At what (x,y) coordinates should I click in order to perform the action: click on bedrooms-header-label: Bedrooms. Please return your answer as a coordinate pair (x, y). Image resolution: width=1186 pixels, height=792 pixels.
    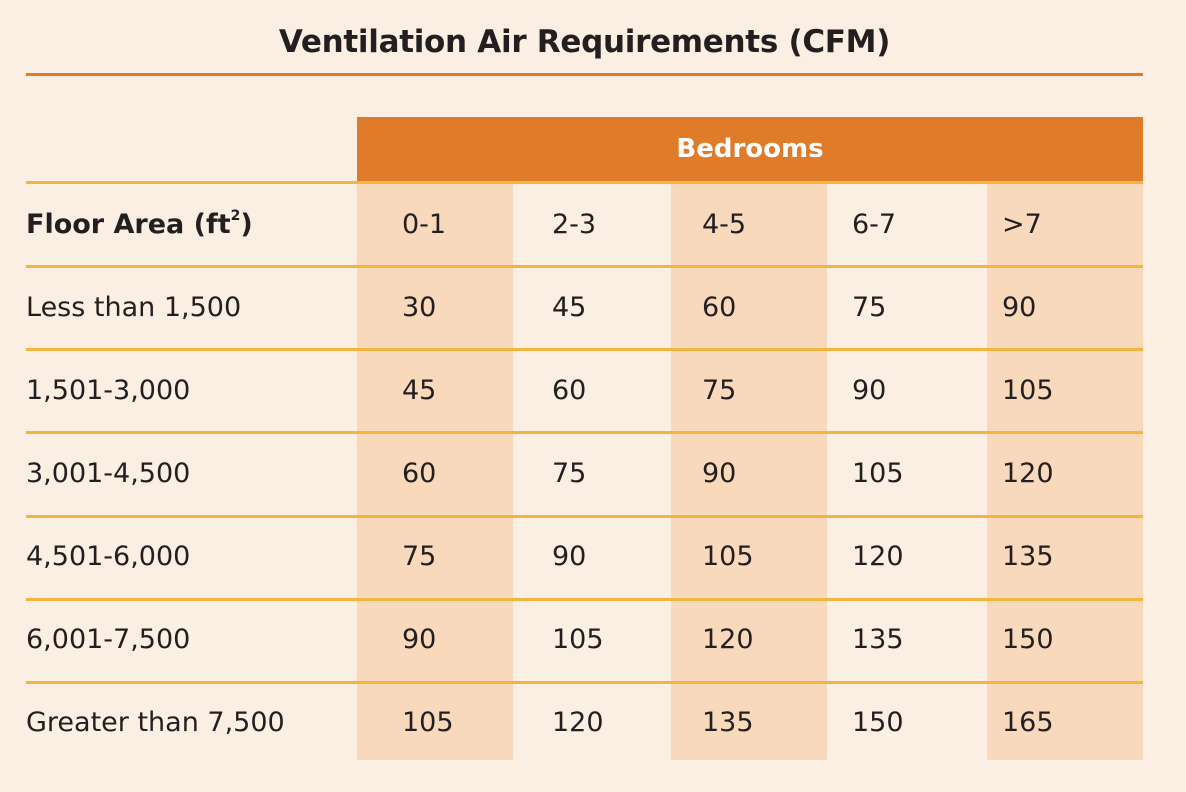
    Looking at the image, I should click on (750, 149).